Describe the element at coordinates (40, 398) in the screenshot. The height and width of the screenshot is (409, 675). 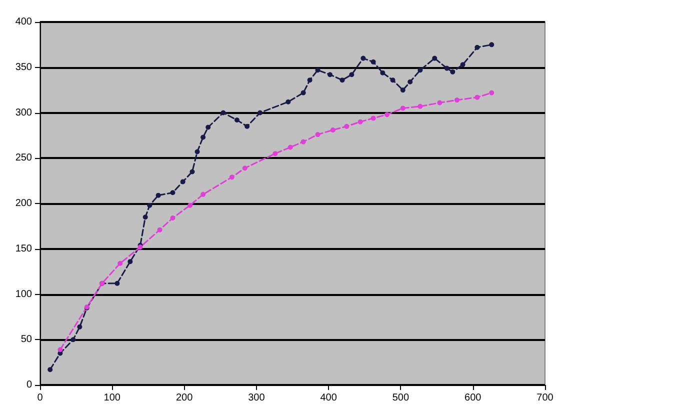
I see `x-tick-label: 0` at that location.